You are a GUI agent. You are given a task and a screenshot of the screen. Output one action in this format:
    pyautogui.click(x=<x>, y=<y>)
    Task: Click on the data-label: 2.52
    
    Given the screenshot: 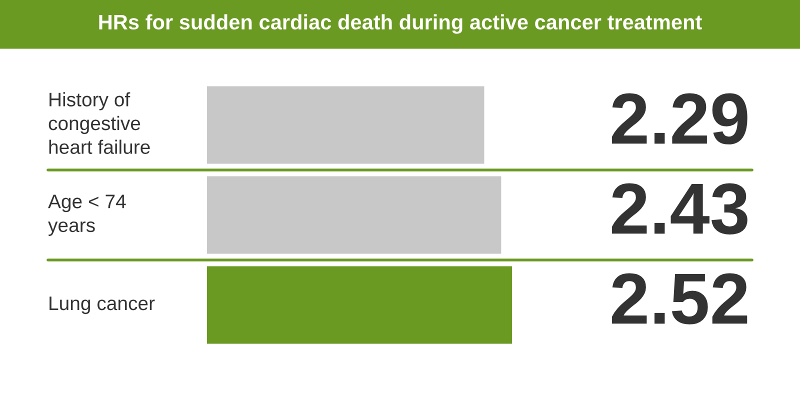 What is the action you would take?
    pyautogui.click(x=680, y=298)
    